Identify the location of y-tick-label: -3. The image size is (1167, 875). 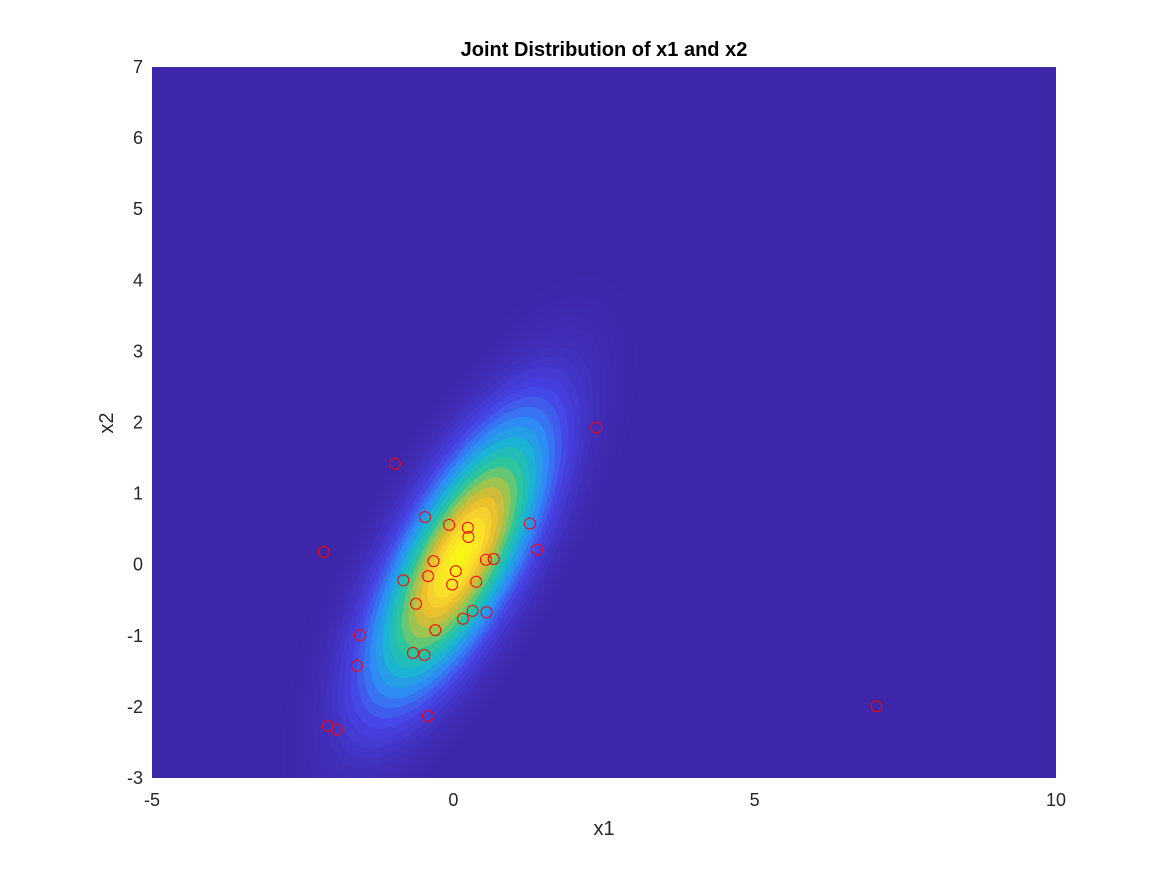
(135, 778).